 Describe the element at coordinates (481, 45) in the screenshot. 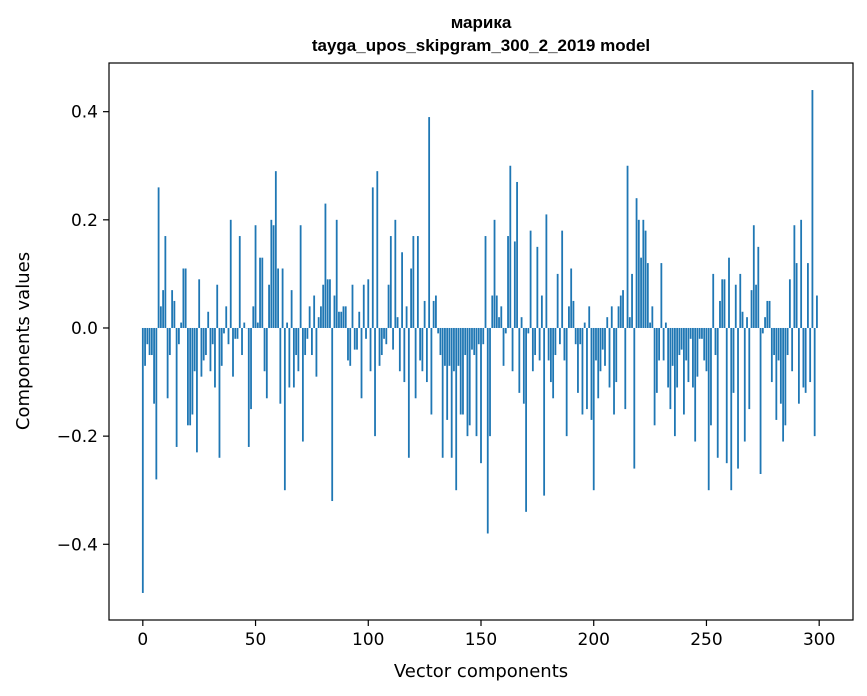

I see `chart-subtitle: tayga_upos_skipgram_300_2_2019 model` at that location.